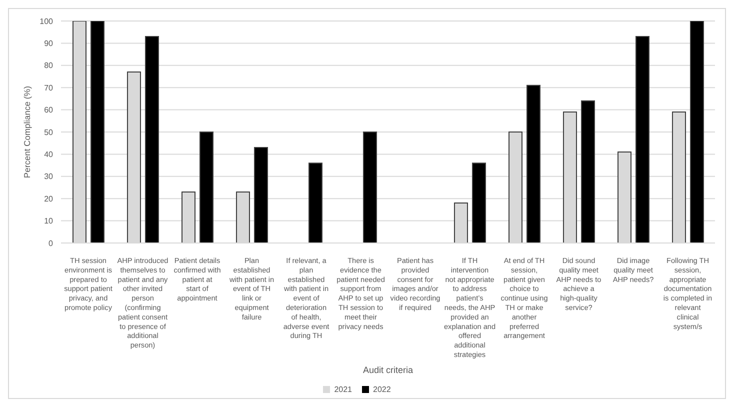 This screenshot has height=407, width=734. I want to click on y-tick-label: 100, so click(47, 21).